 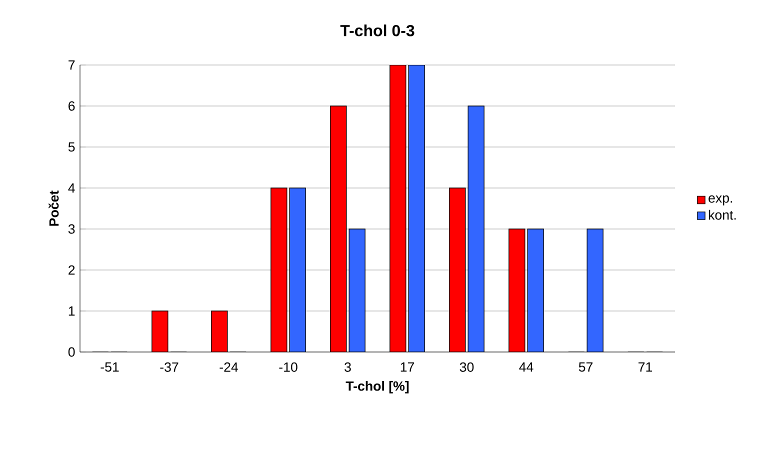 I want to click on x-tick-label: 17, so click(x=407, y=367).